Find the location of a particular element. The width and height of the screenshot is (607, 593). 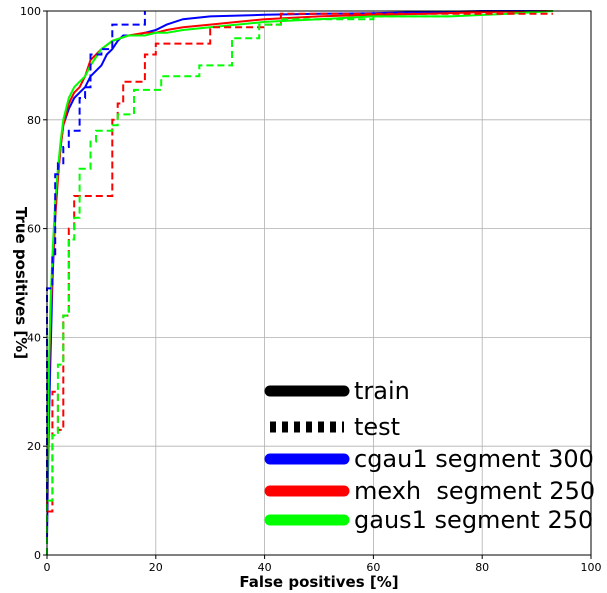

legend-label-0: train is located at coordinates (382, 391).